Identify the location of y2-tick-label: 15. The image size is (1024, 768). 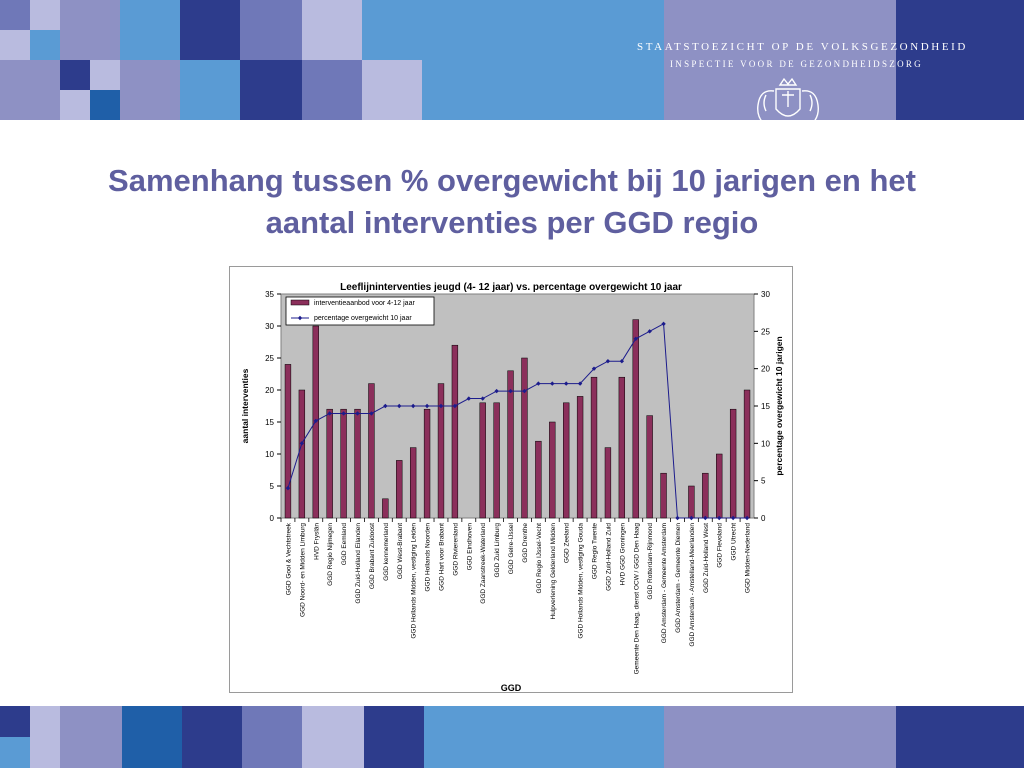
(765, 406).